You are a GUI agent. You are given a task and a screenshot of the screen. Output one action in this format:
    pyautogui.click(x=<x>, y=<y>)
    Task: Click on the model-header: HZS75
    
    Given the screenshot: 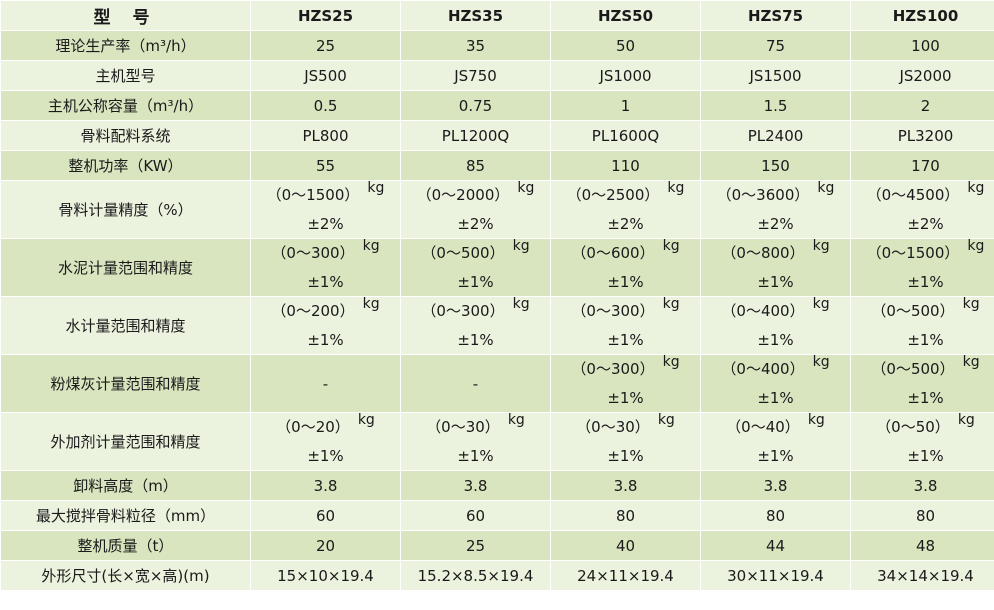 What is the action you would take?
    pyautogui.click(x=775, y=15)
    